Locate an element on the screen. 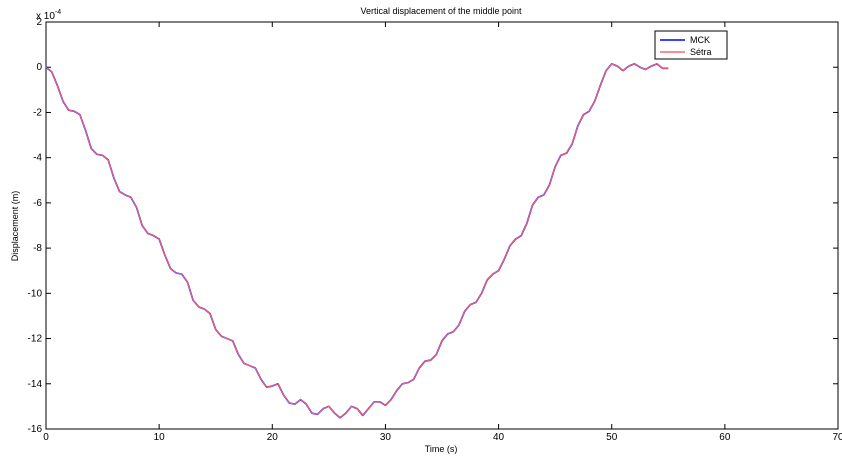  y-tick-label: -14 is located at coordinates (35, 384).